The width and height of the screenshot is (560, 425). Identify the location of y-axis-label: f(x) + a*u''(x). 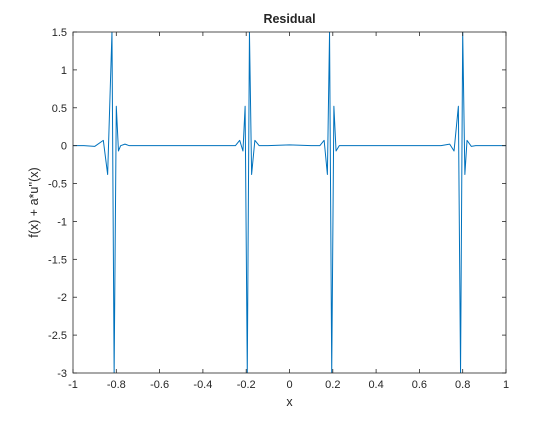
(34, 202).